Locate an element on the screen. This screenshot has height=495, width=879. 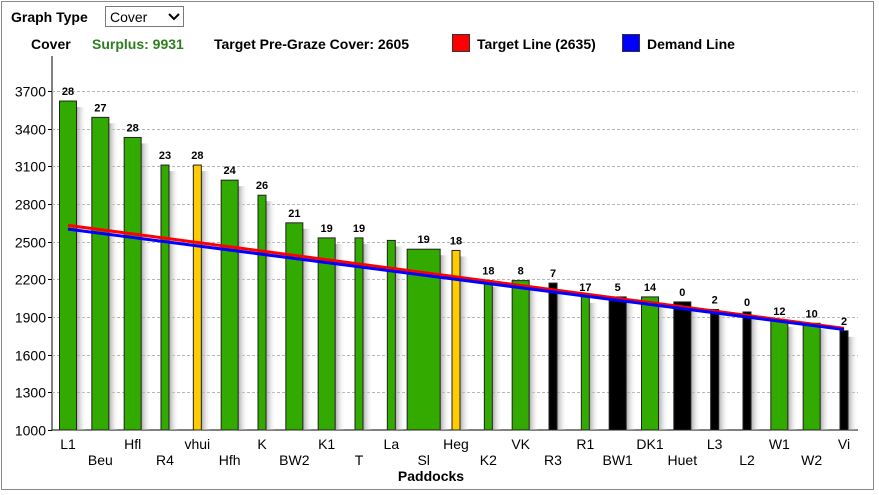
x-tick-label: R4 is located at coordinates (165, 460).